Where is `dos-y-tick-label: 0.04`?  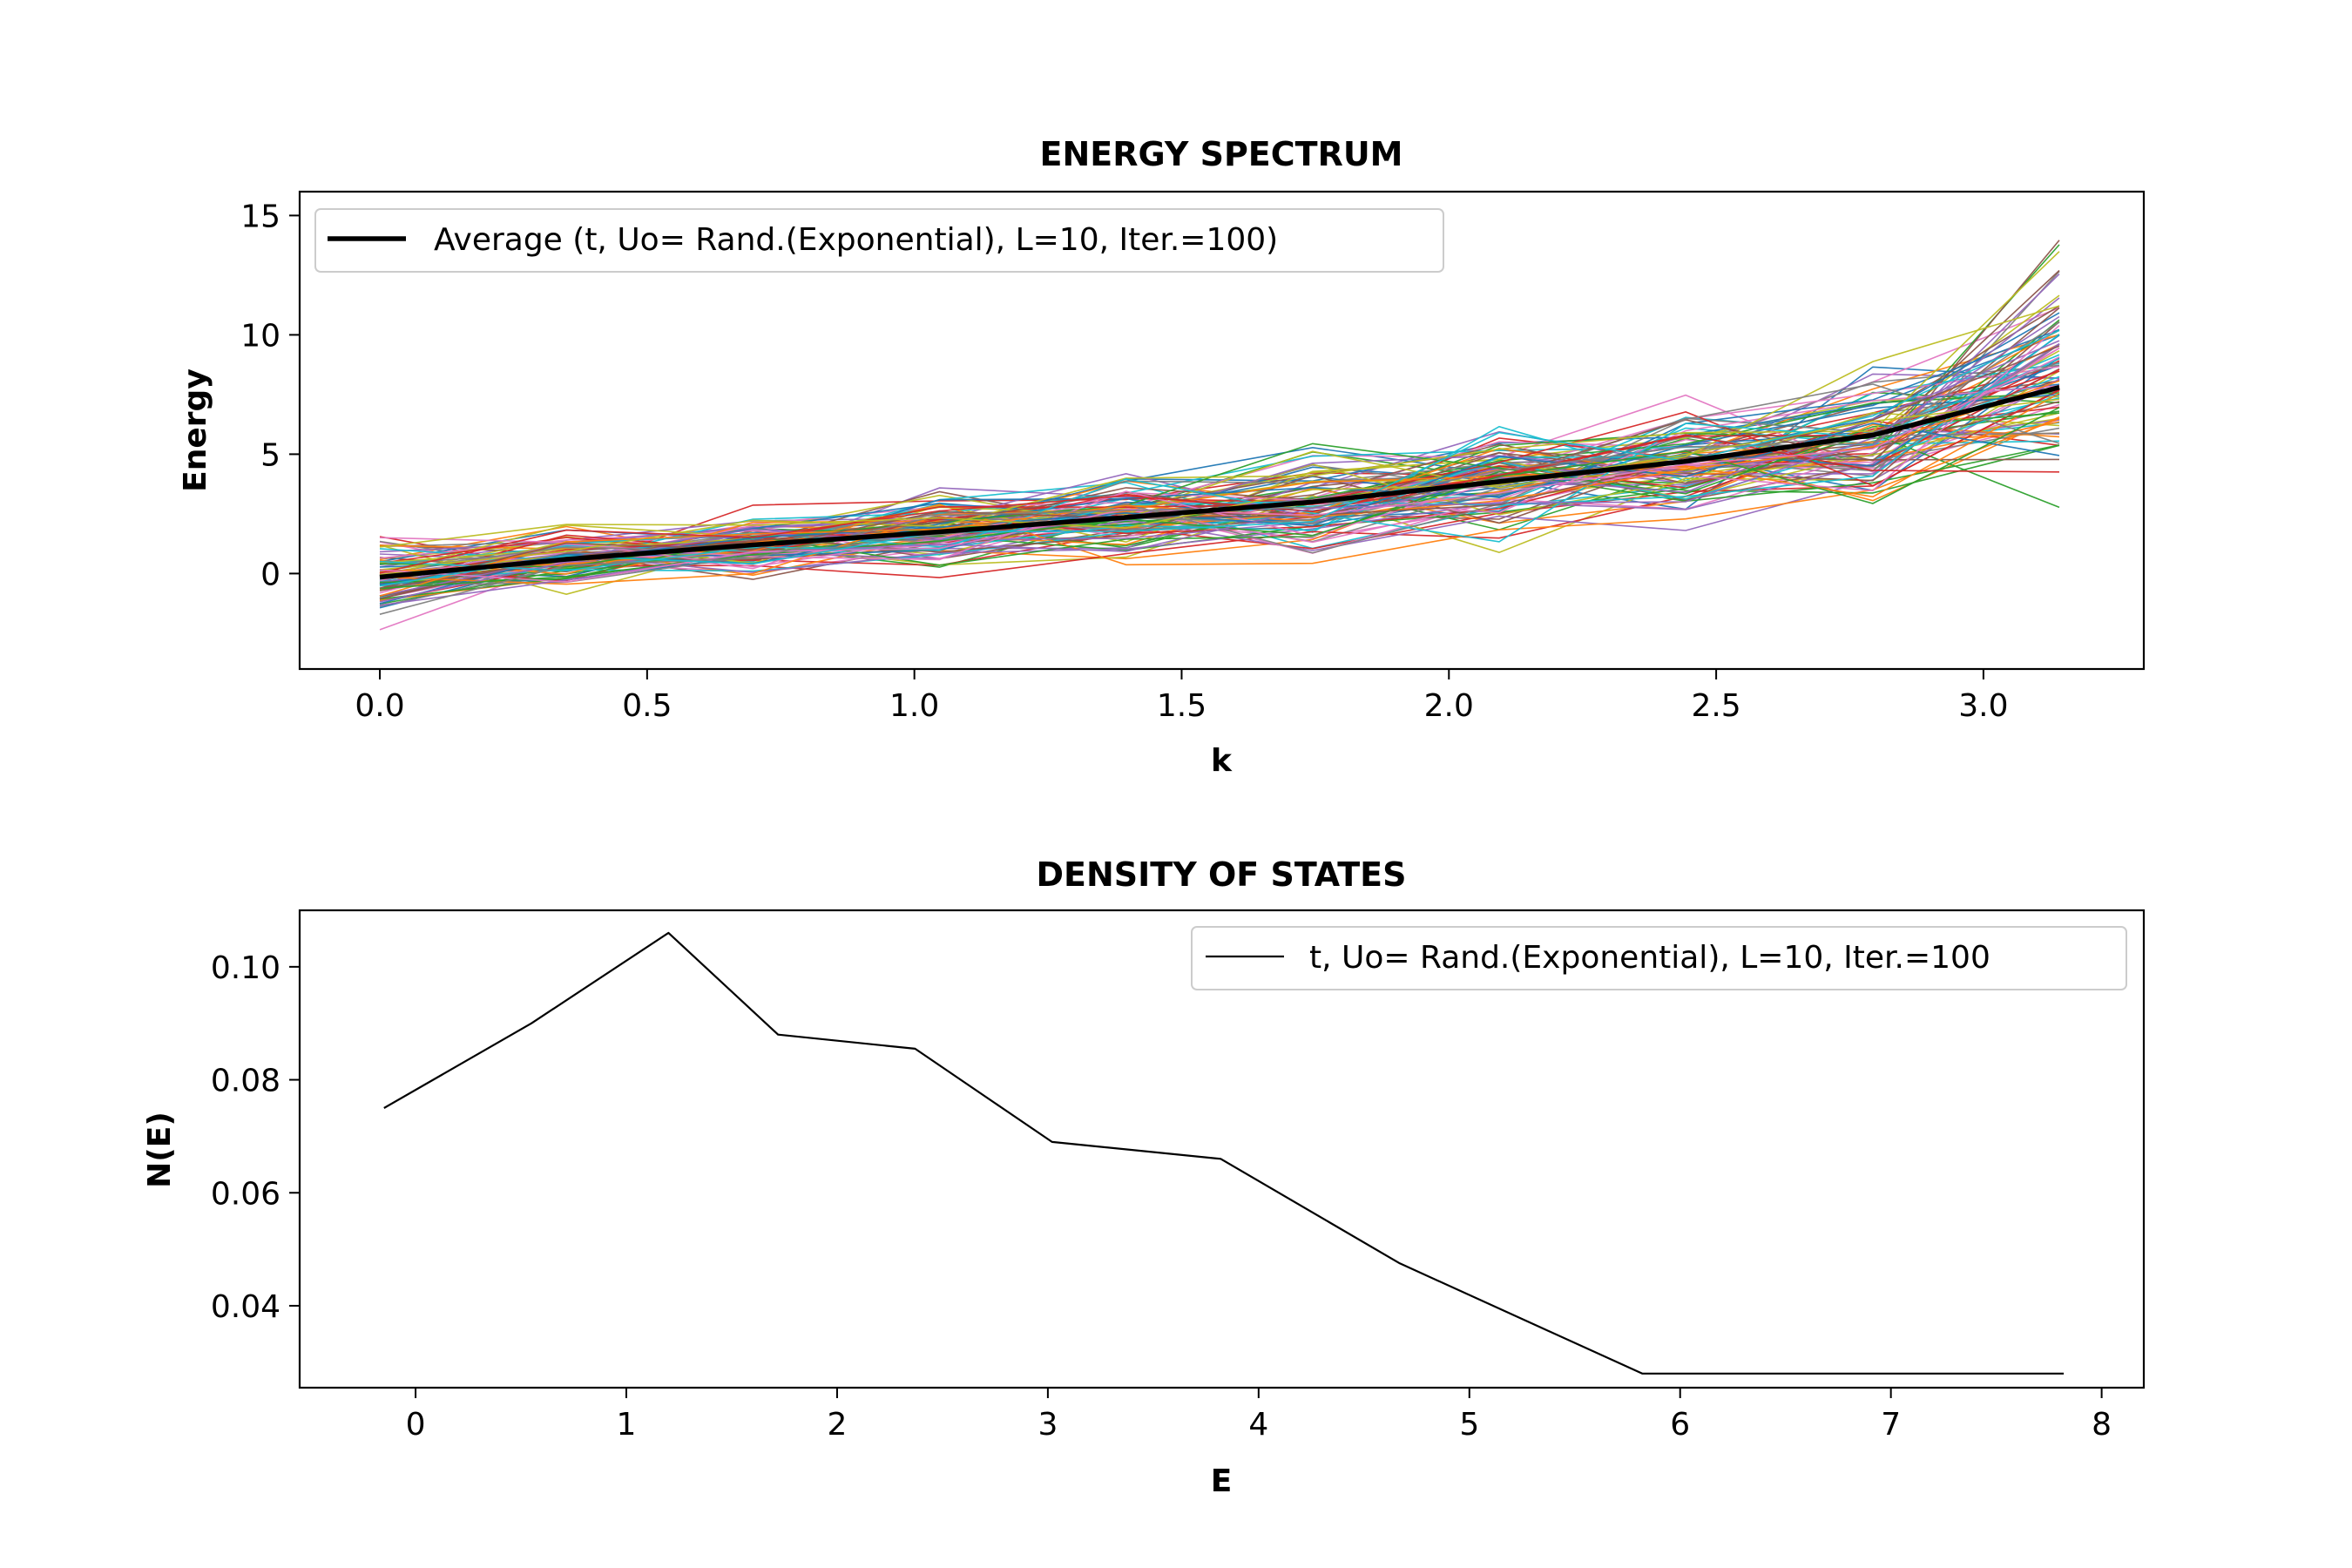 dos-y-tick-label: 0.04 is located at coordinates (245, 1307).